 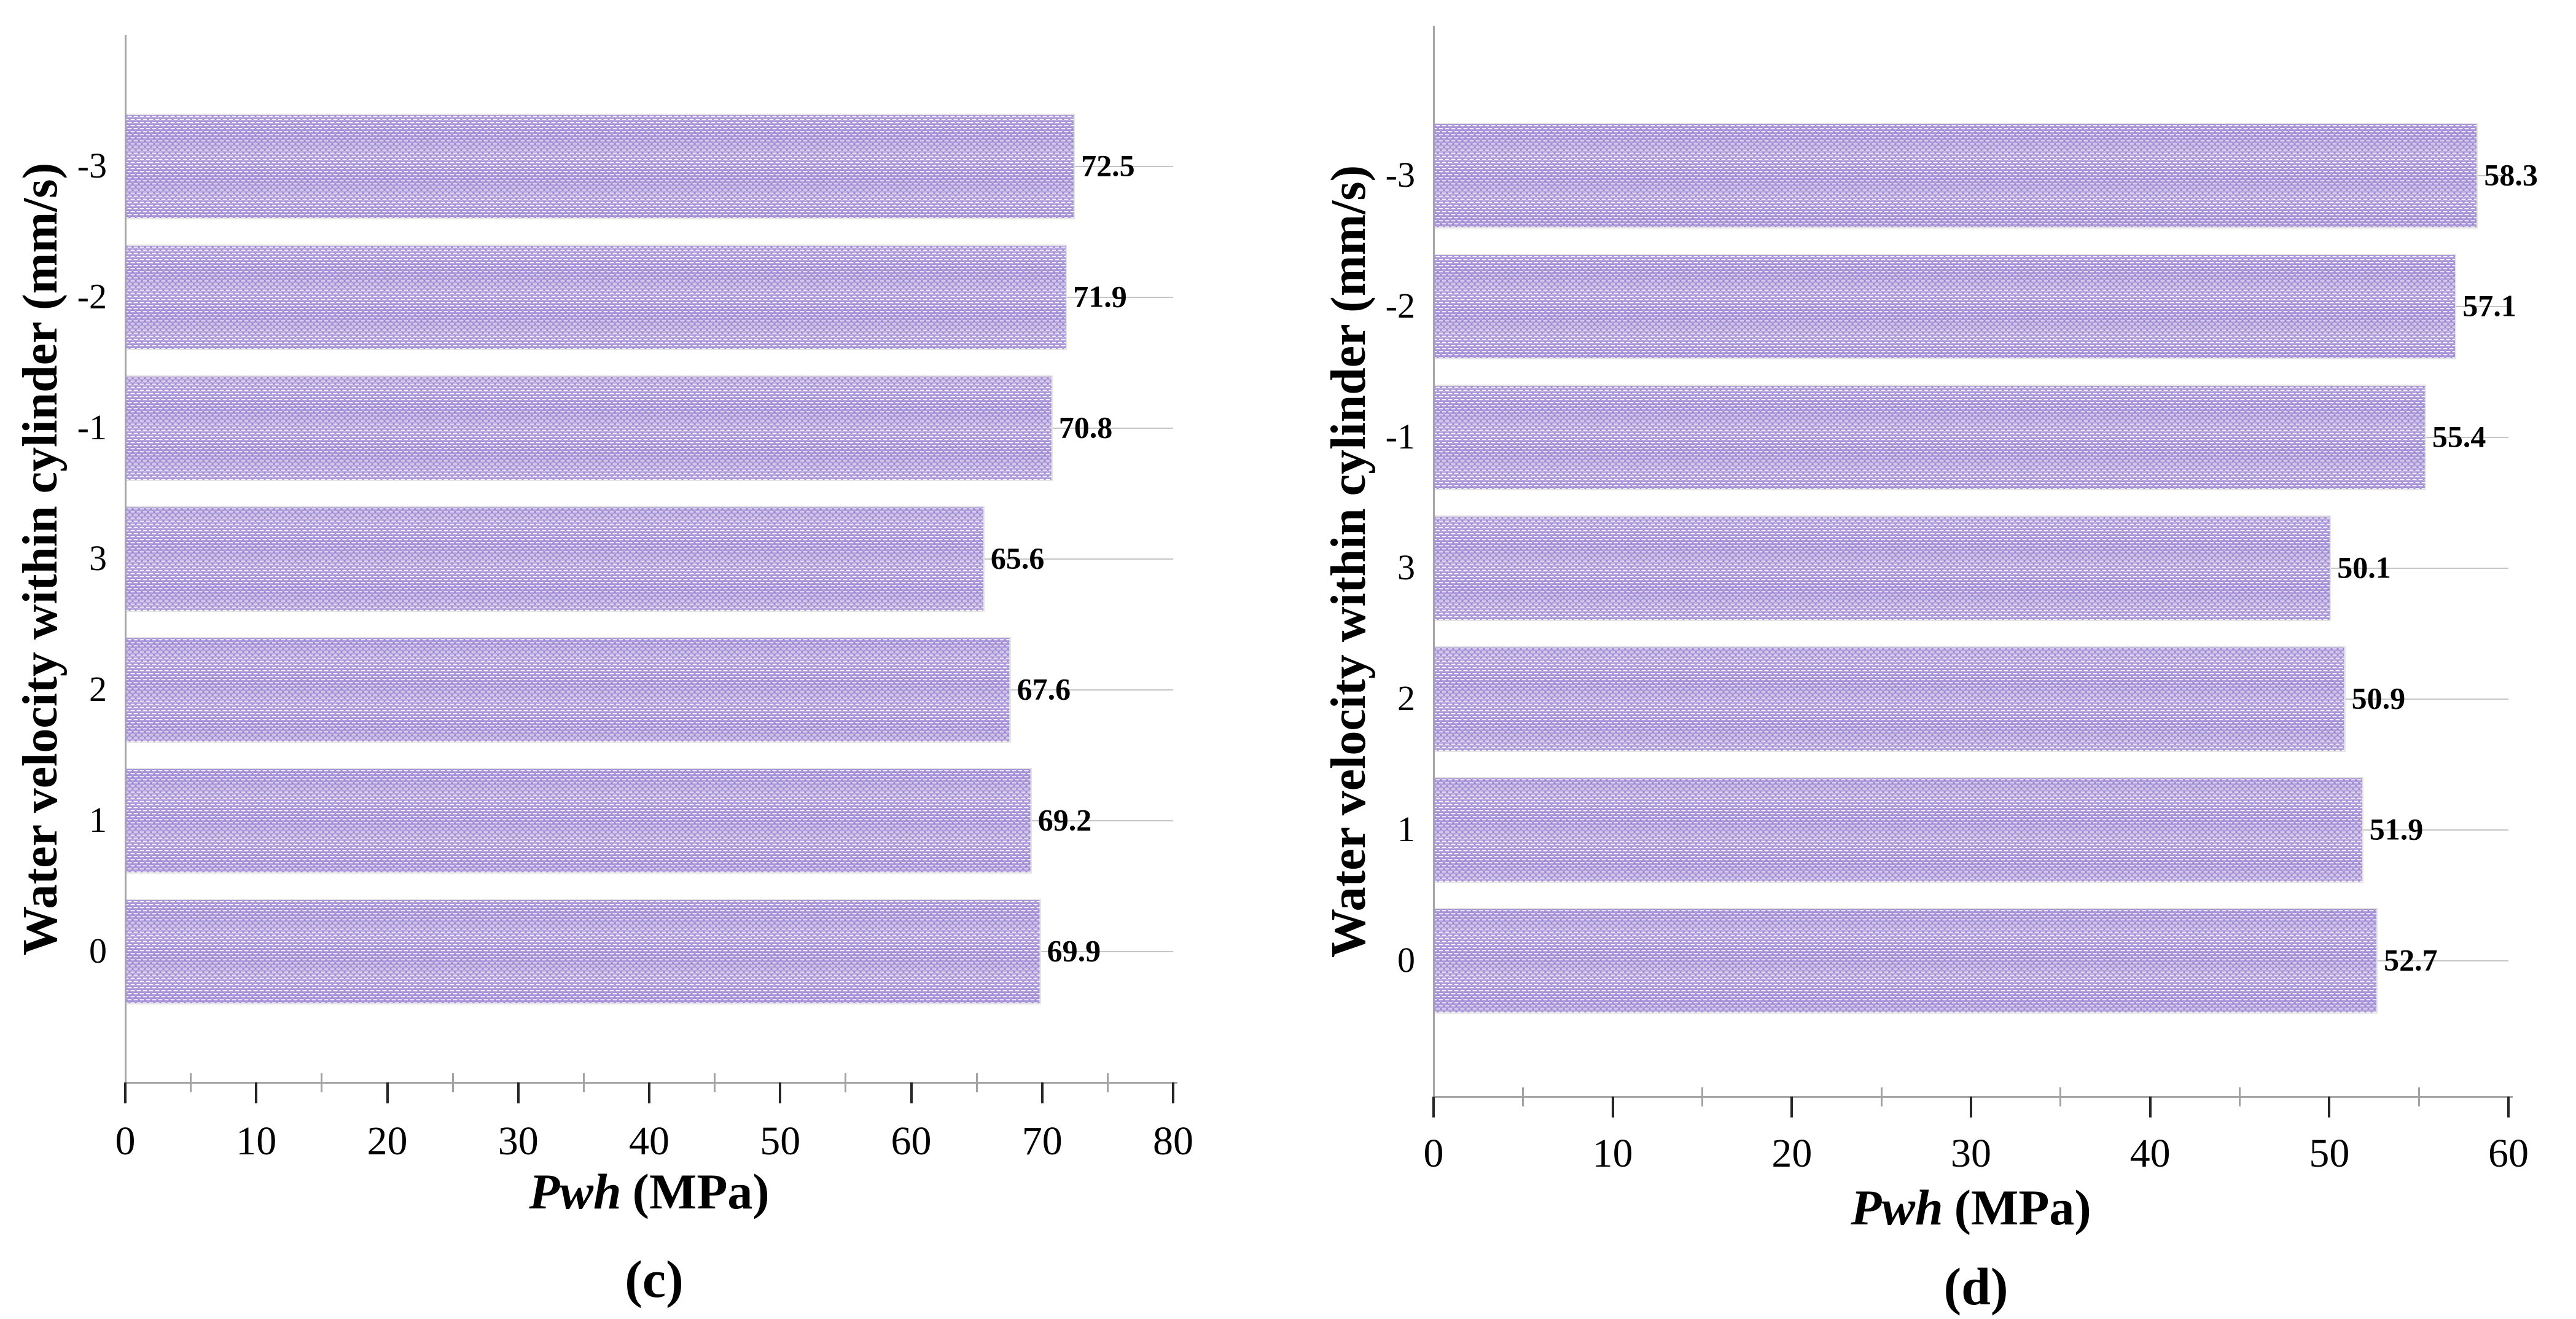 I want to click on value-label: 52.7, so click(x=2411, y=959).